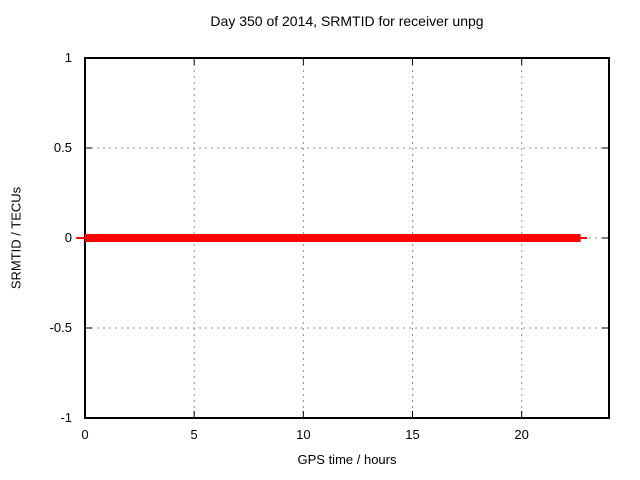 Image resolution: width=640 pixels, height=480 pixels. What do you see at coordinates (85, 434) in the screenshot?
I see `x-tick-label: 0` at bounding box center [85, 434].